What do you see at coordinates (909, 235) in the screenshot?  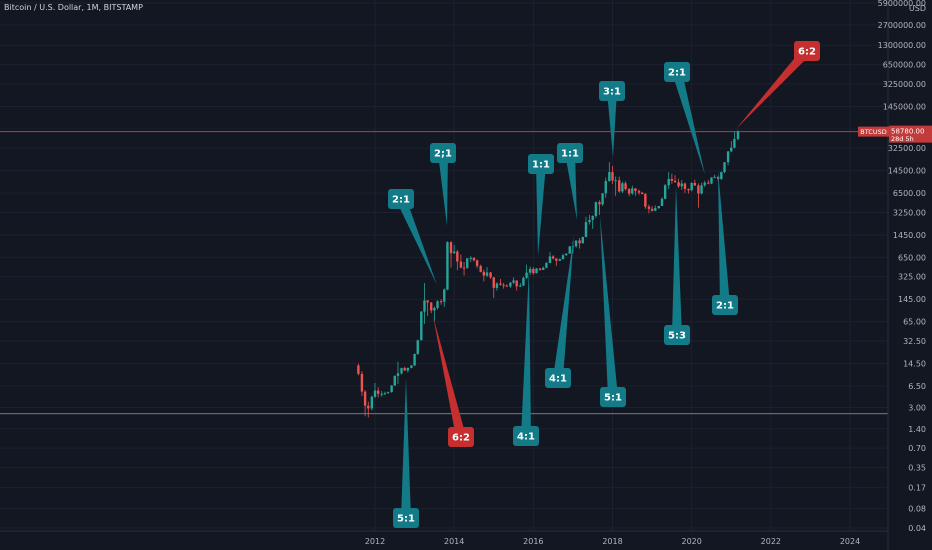 I see `y-tick-label: 1450.00` at bounding box center [909, 235].